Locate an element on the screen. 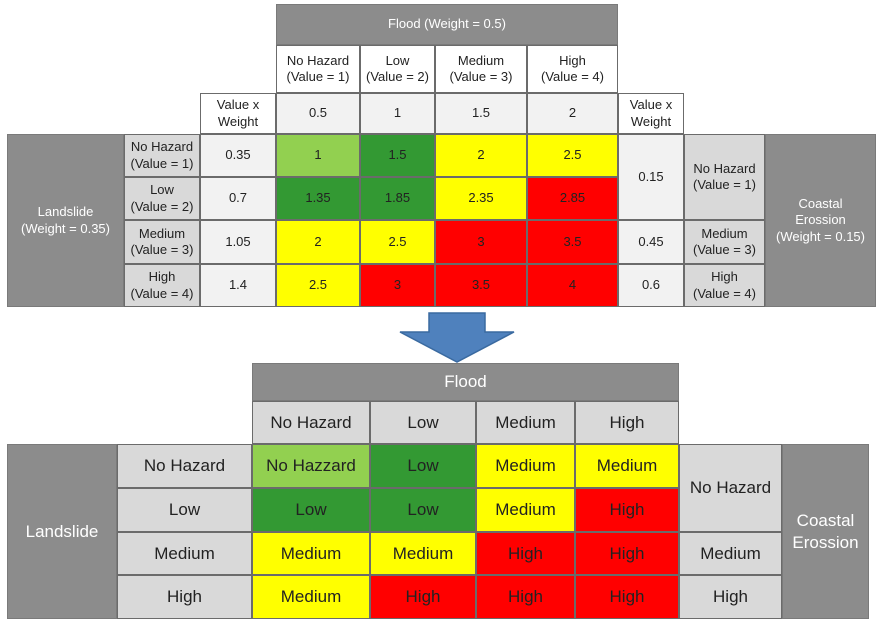 This screenshot has width=882, height=625. value-weight-label-right: Value x Weight is located at coordinates (651, 113).